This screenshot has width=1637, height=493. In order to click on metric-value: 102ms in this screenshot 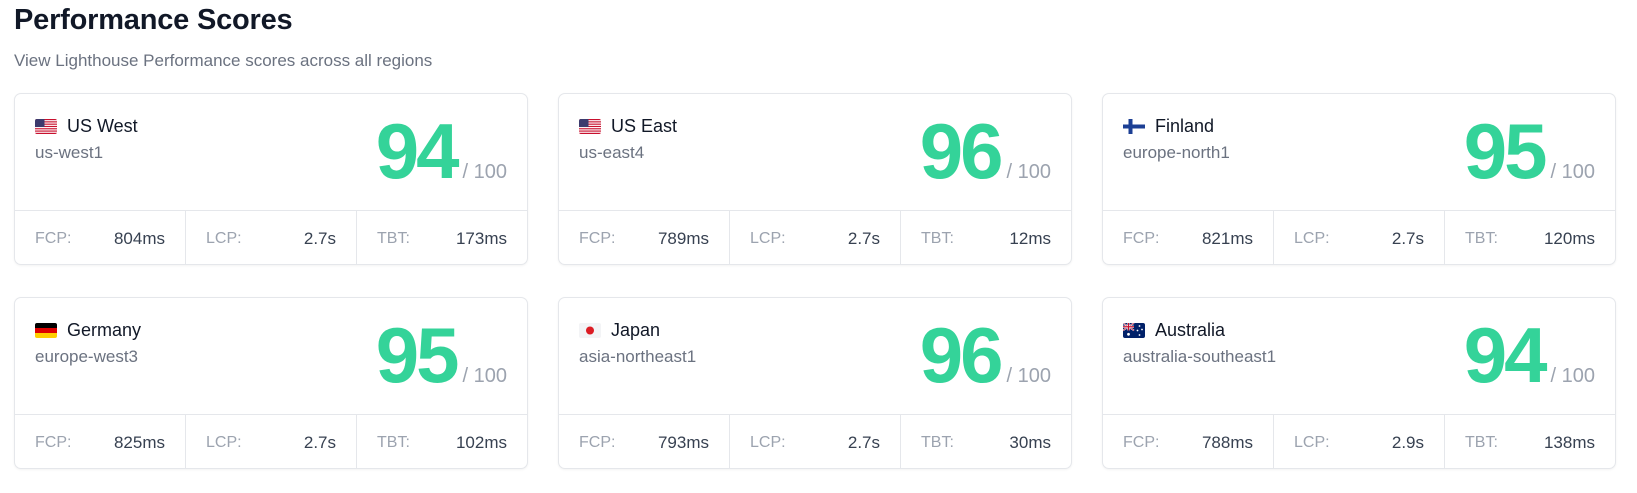, I will do `click(481, 442)`.